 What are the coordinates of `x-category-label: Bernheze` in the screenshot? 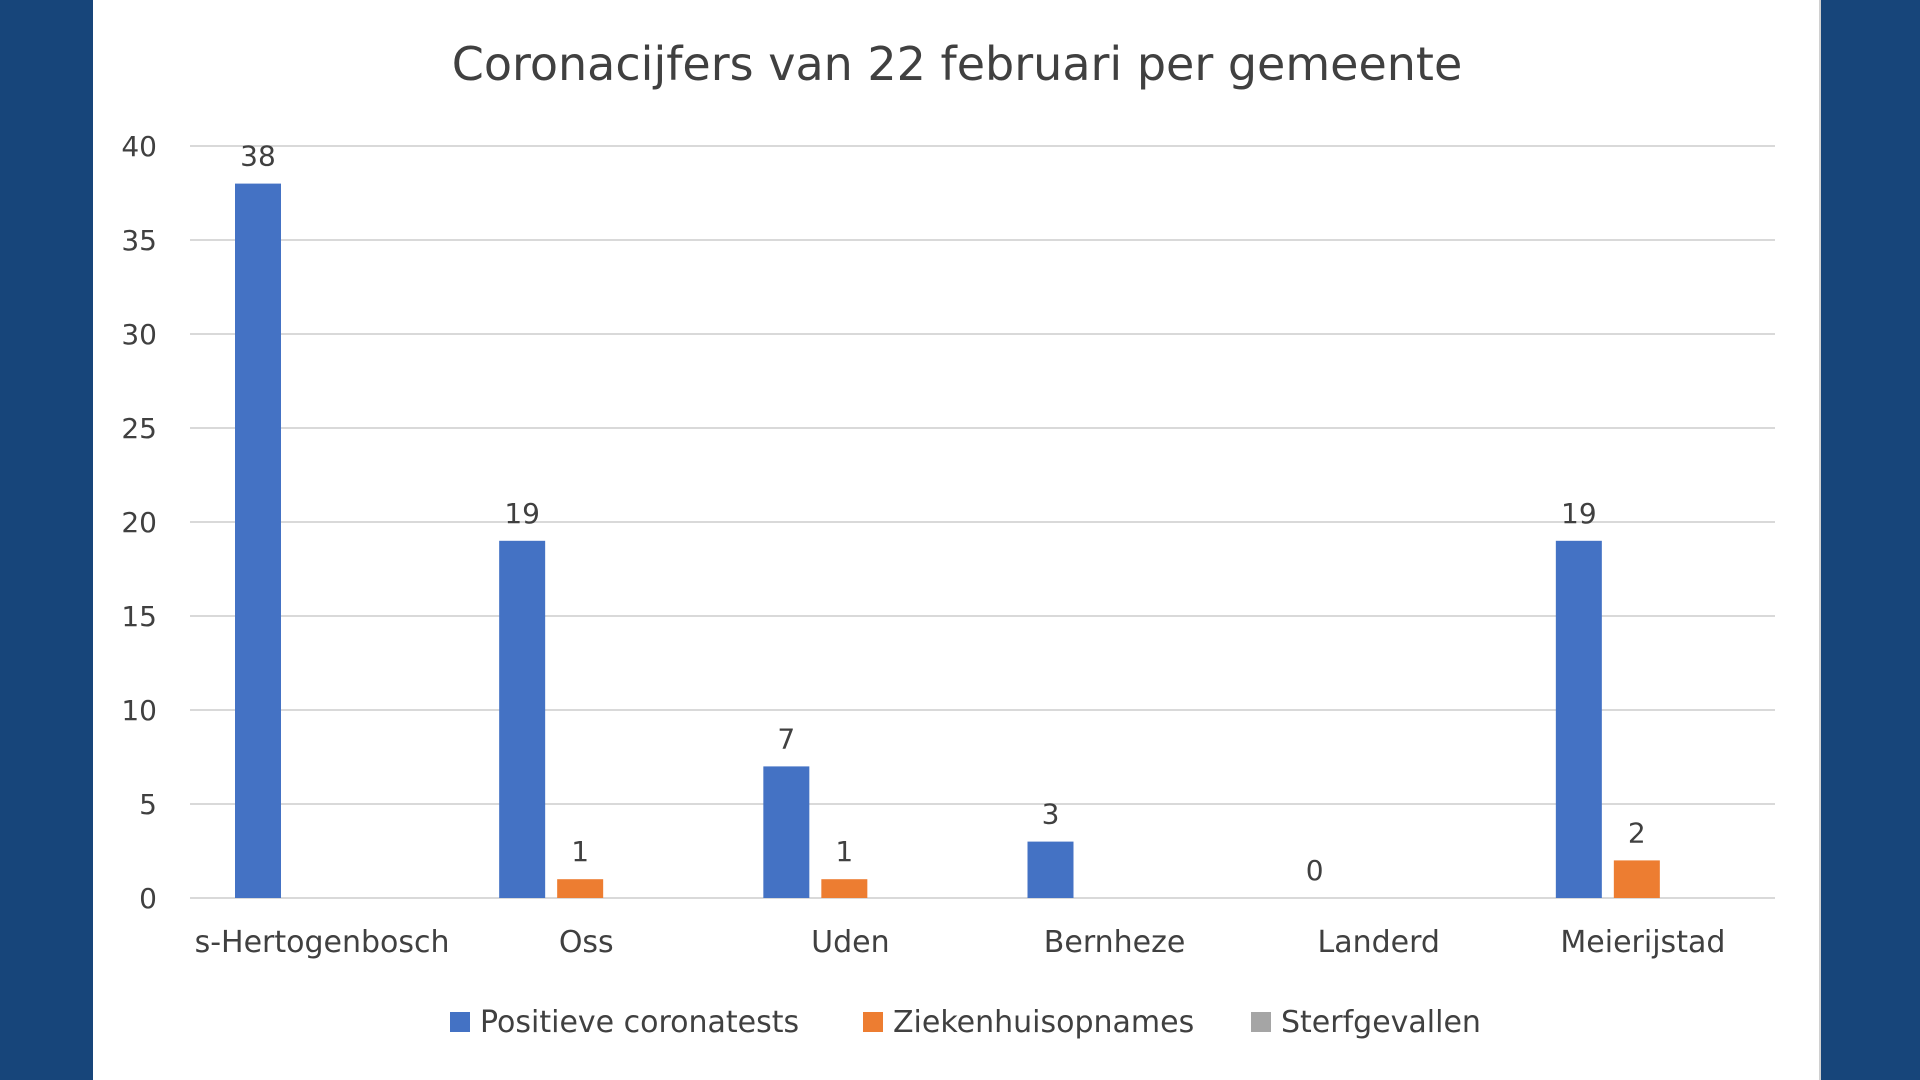 It's located at (1115, 942).